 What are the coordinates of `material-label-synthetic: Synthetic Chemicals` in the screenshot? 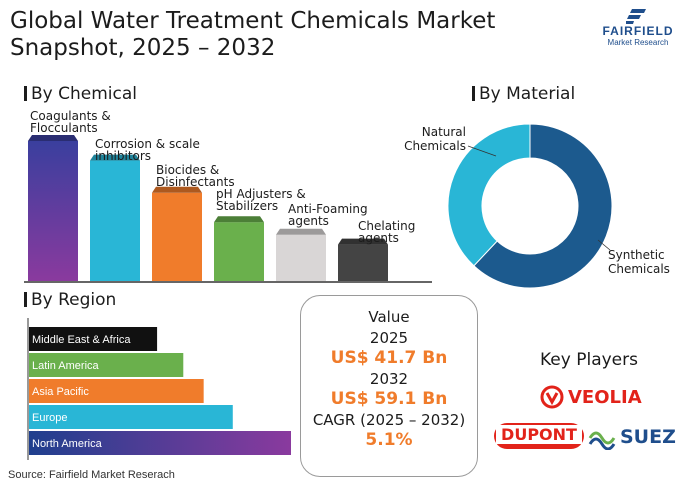 It's located at (639, 262).